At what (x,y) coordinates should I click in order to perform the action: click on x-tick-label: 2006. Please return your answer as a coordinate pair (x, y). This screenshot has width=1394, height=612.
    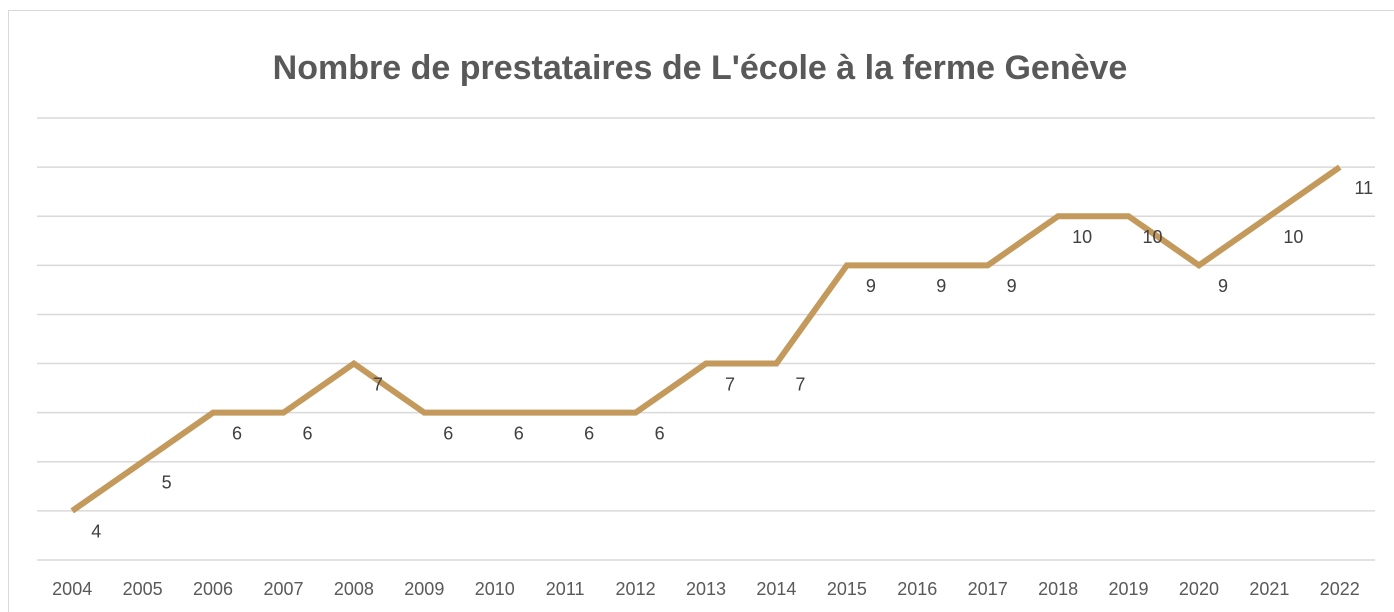
    Looking at the image, I should click on (213, 589).